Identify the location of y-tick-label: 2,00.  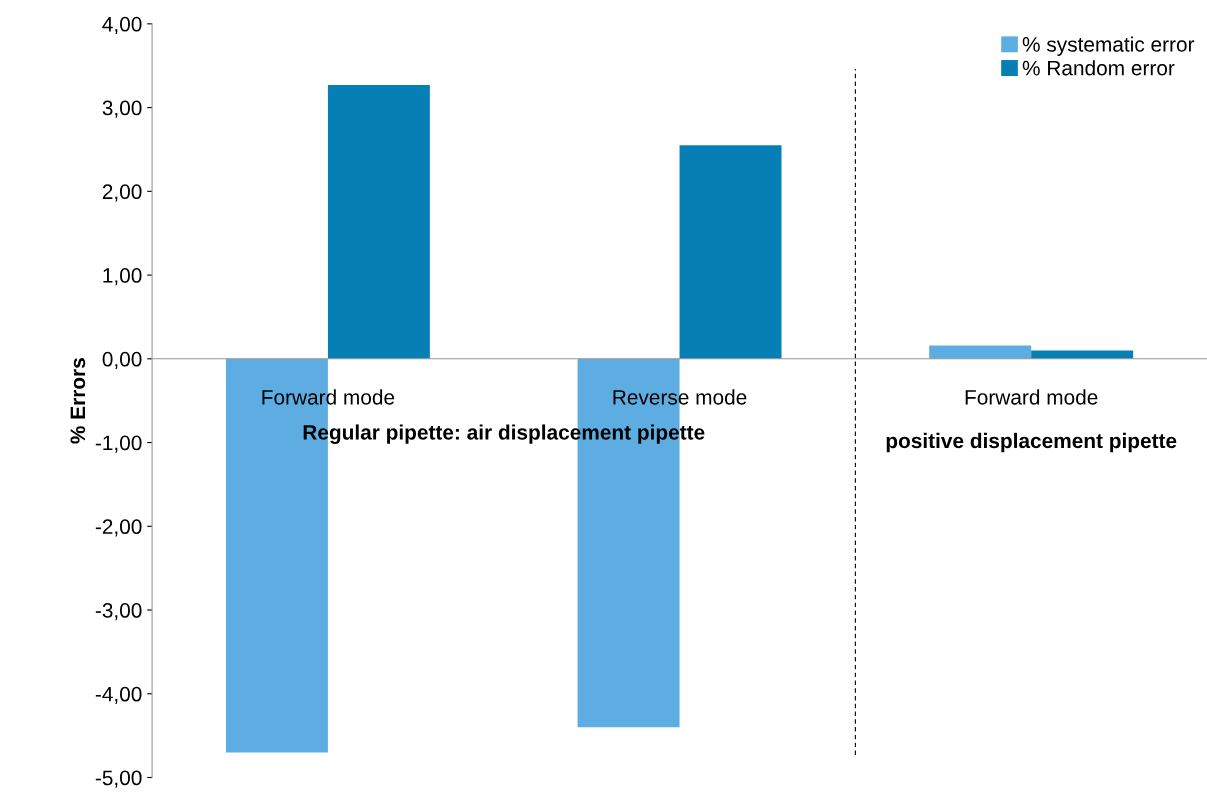
(122, 193).